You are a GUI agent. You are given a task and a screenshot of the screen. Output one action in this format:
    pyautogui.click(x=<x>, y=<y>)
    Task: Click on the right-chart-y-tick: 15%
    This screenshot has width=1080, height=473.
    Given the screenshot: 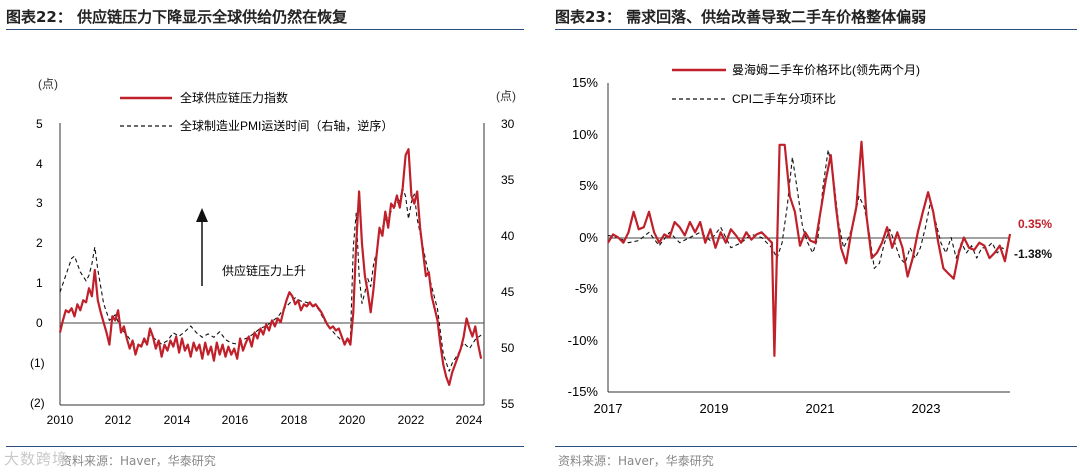 What is the action you would take?
    pyautogui.click(x=585, y=82)
    